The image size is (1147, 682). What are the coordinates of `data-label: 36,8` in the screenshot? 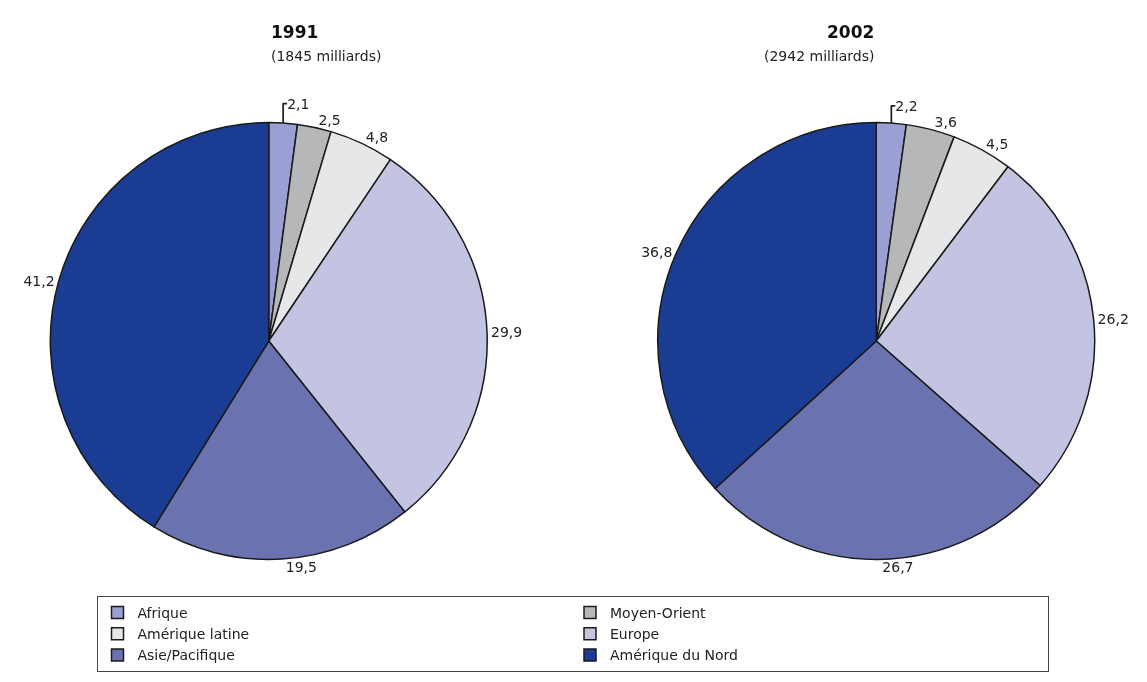 It's located at (657, 251).